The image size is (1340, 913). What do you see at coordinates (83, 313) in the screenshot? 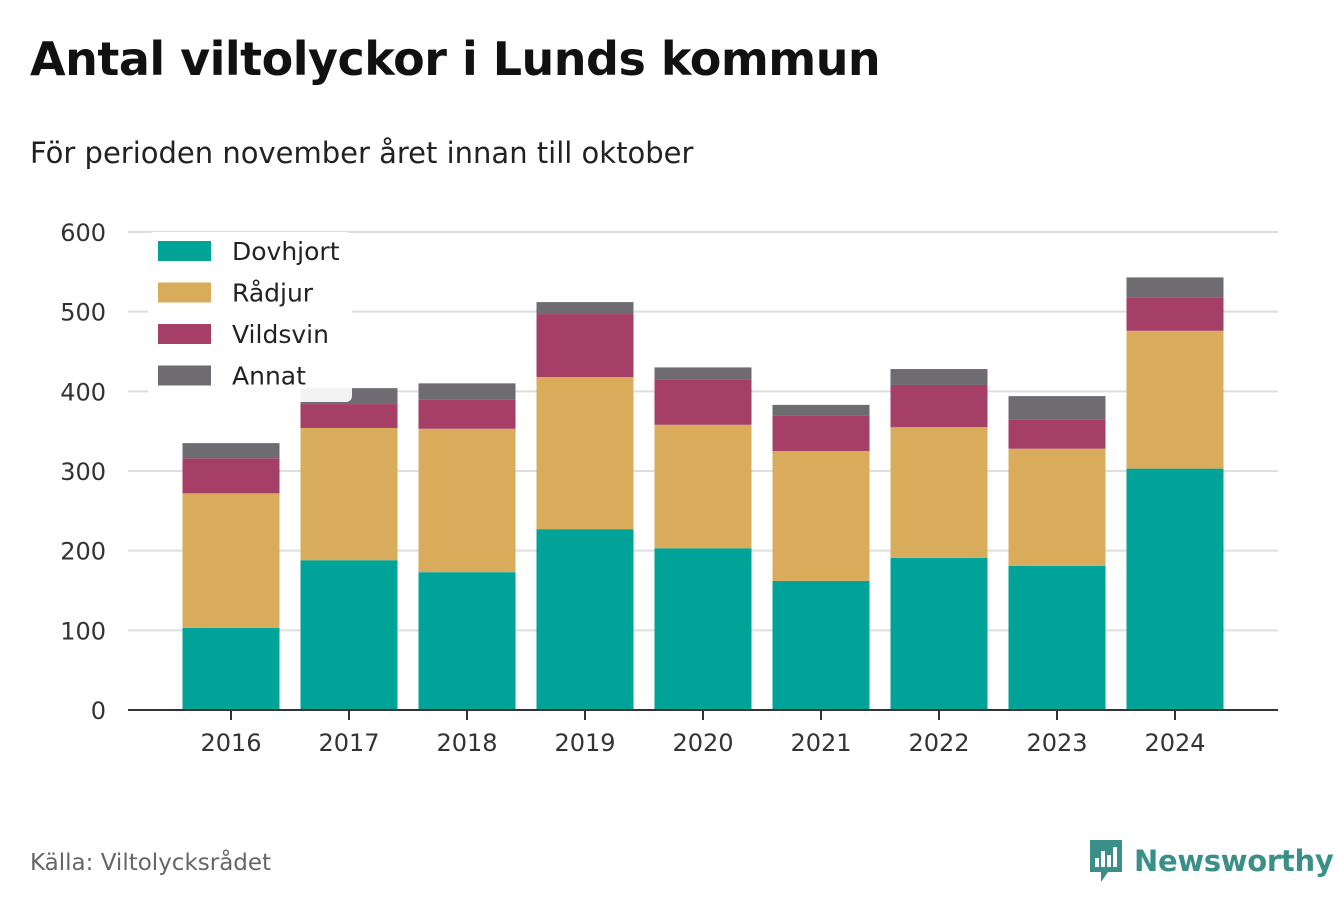
I see `y-tick-label: 500` at bounding box center [83, 313].